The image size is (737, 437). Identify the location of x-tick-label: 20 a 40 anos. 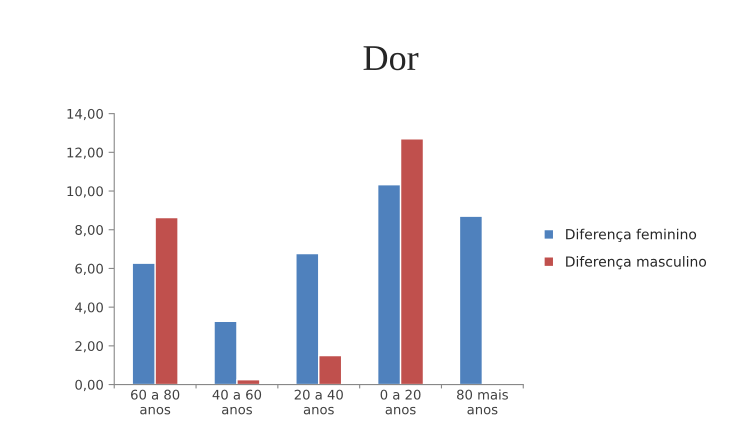
(318, 402).